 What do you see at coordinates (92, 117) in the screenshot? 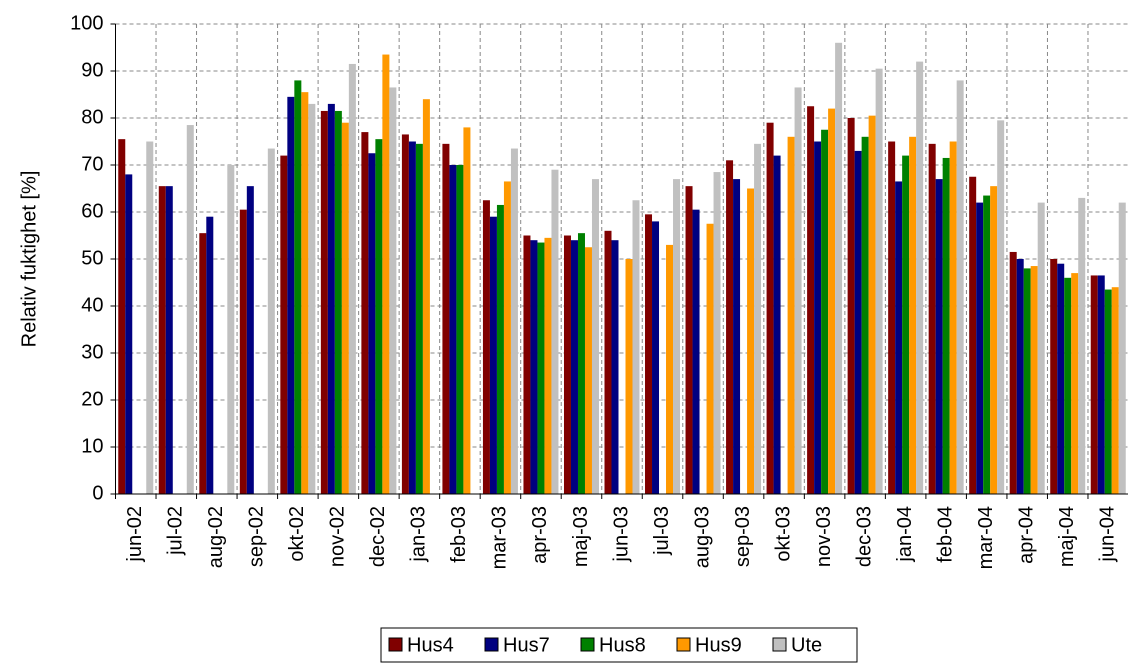
I see `y-tick-label: 80` at bounding box center [92, 117].